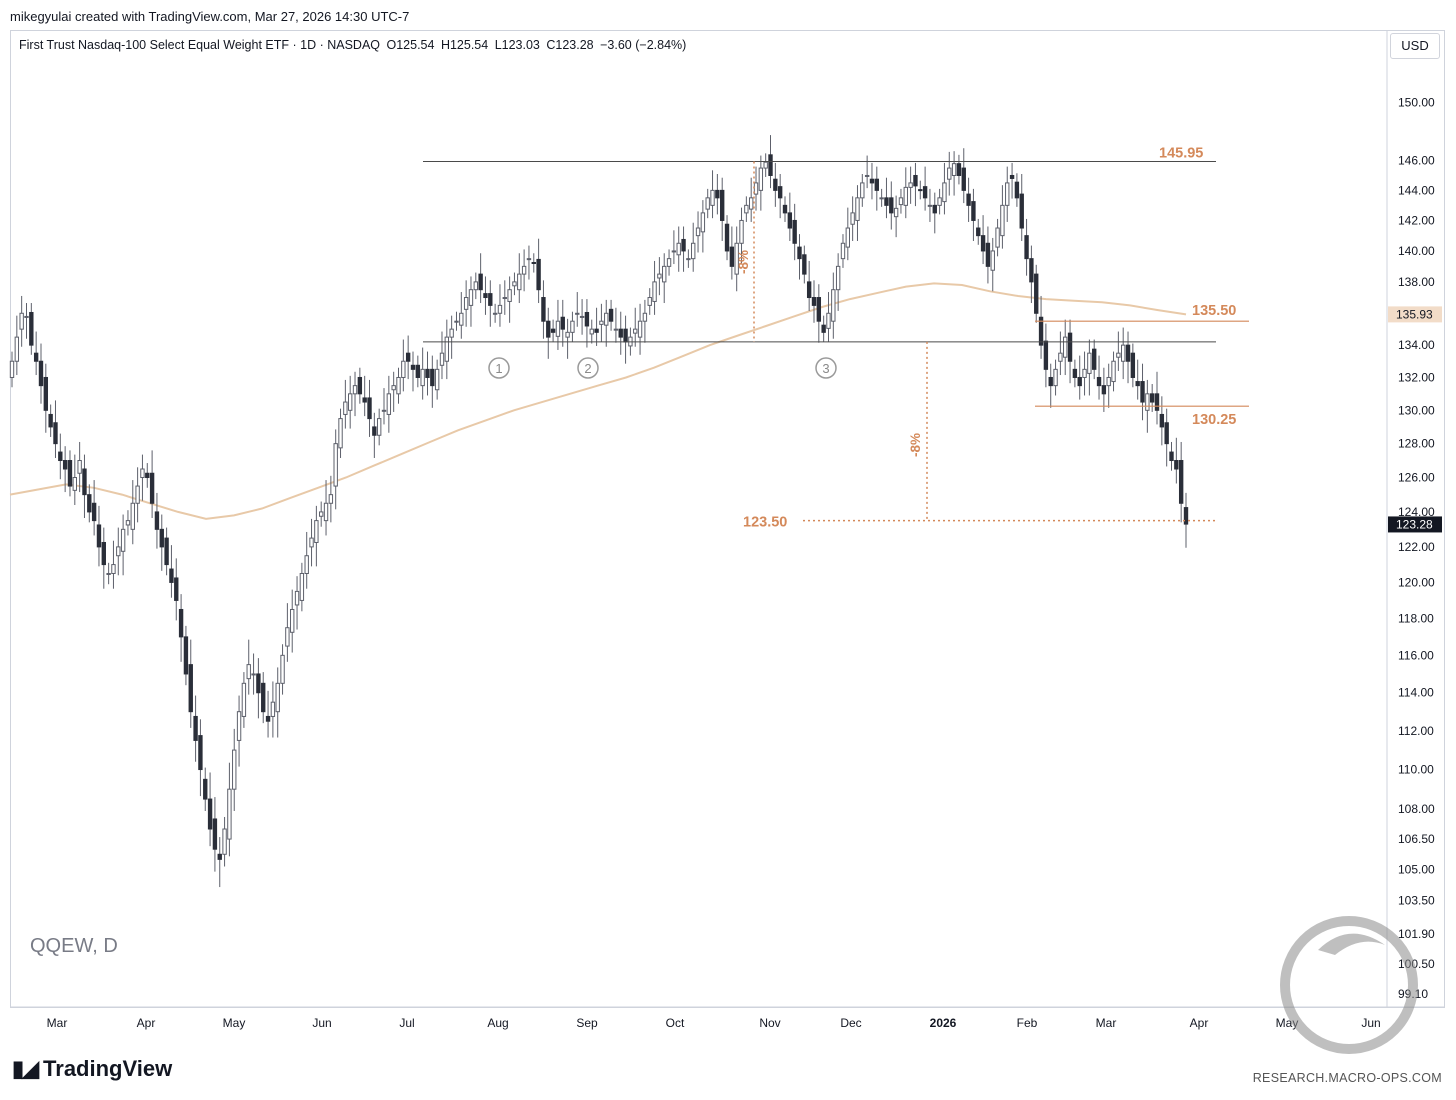  What do you see at coordinates (25, 1068) in the screenshot?
I see `tradingview-logo-icon: ▮◢` at bounding box center [25, 1068].